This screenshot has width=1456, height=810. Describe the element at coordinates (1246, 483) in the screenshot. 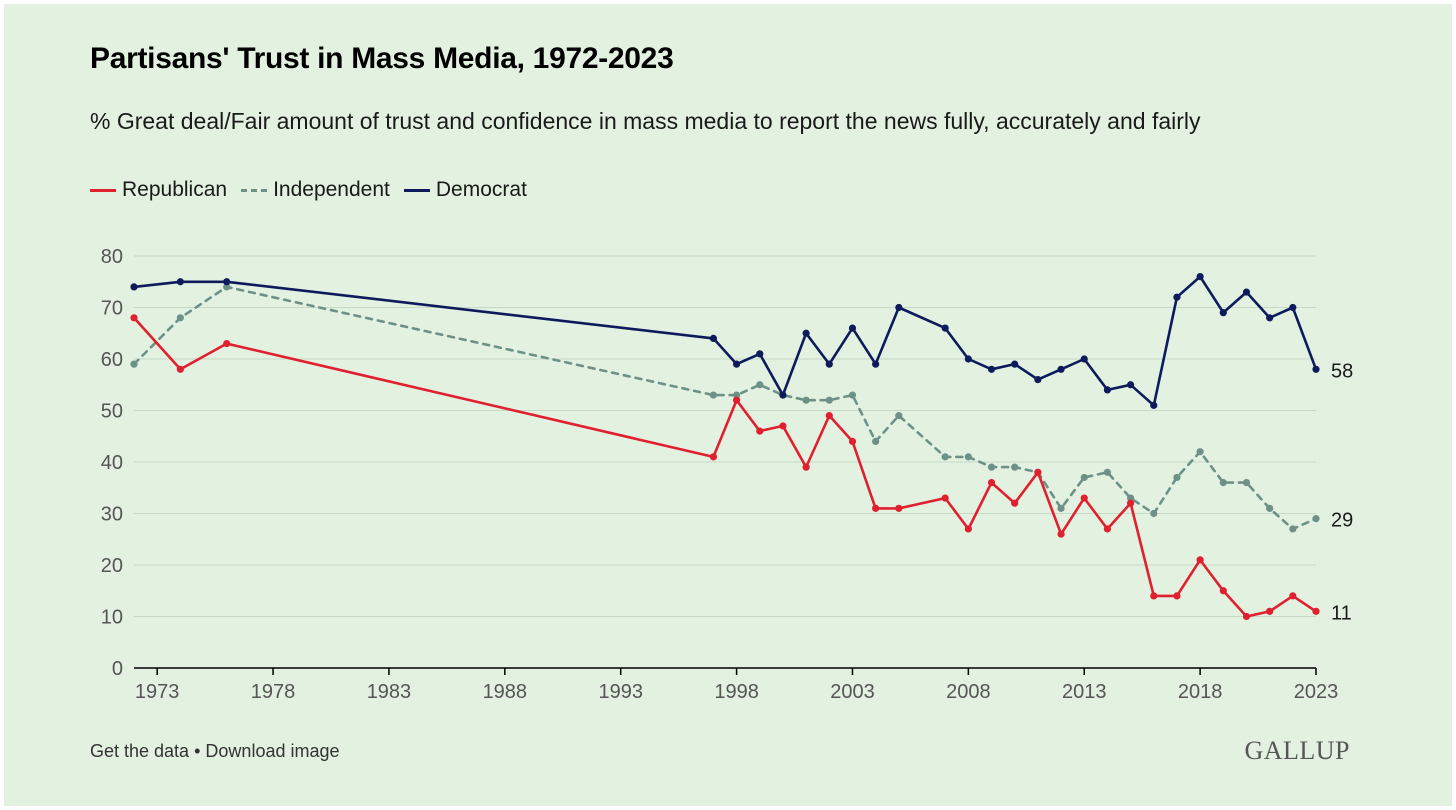

I see `data-point-independent-2020` at that location.